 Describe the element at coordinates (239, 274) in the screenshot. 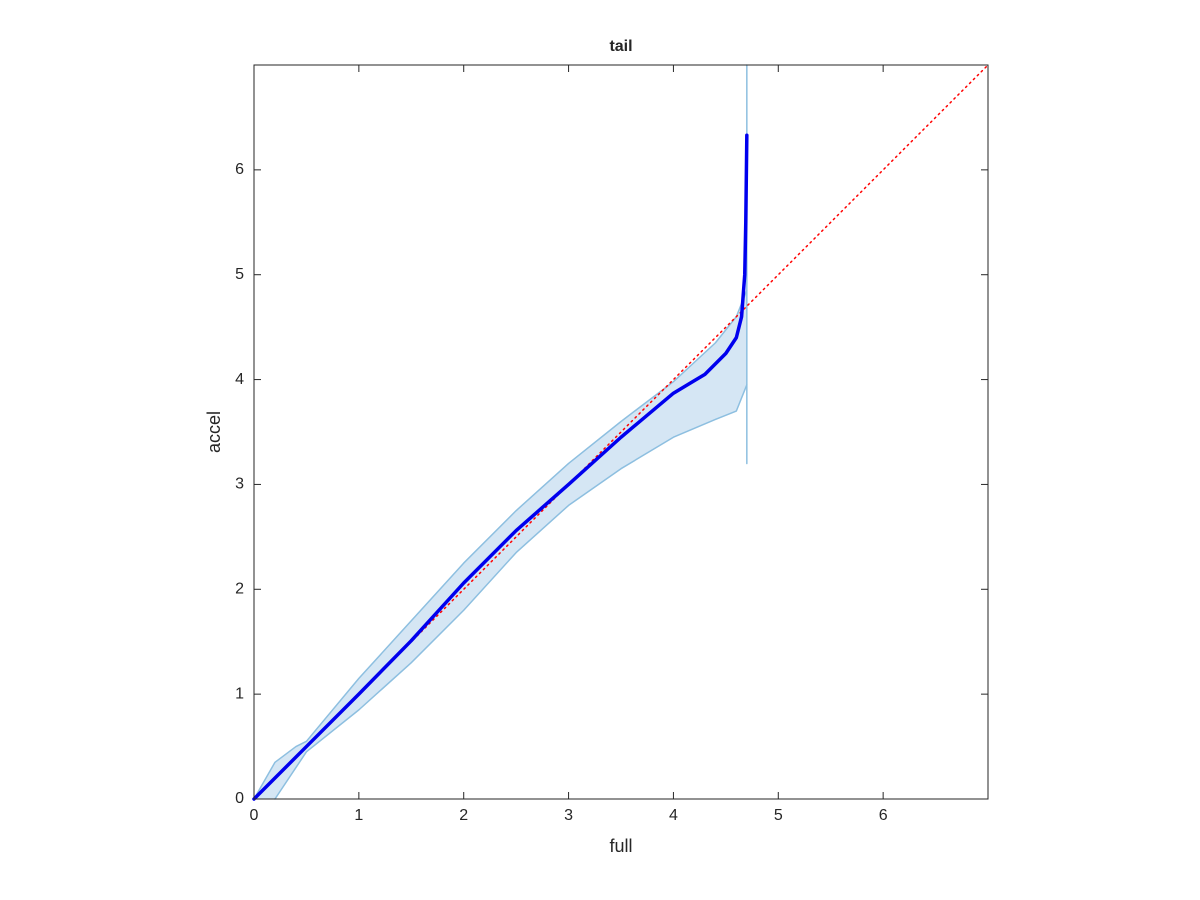

I see `y-tick-label: 5` at that location.